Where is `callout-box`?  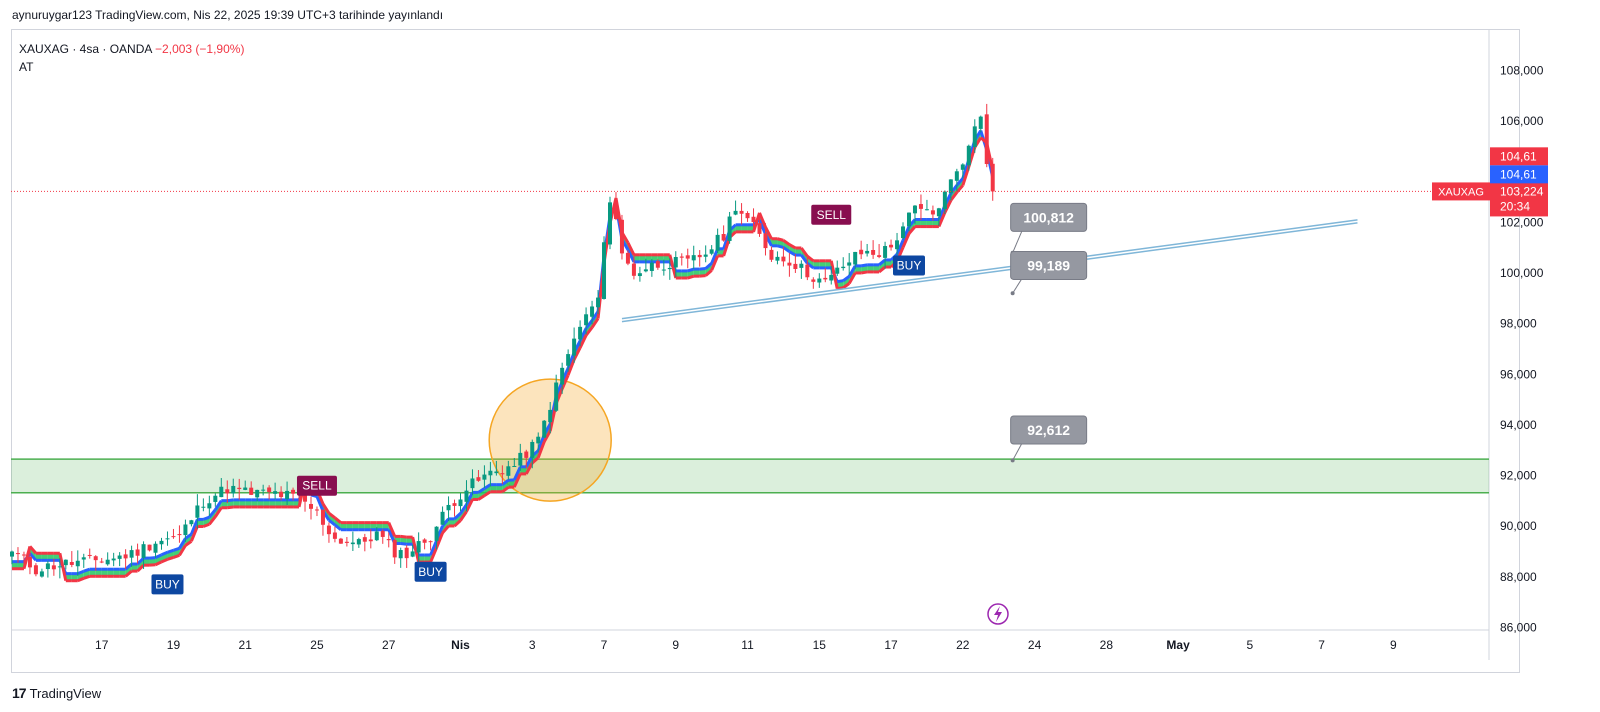 callout-box is located at coordinates (1049, 217).